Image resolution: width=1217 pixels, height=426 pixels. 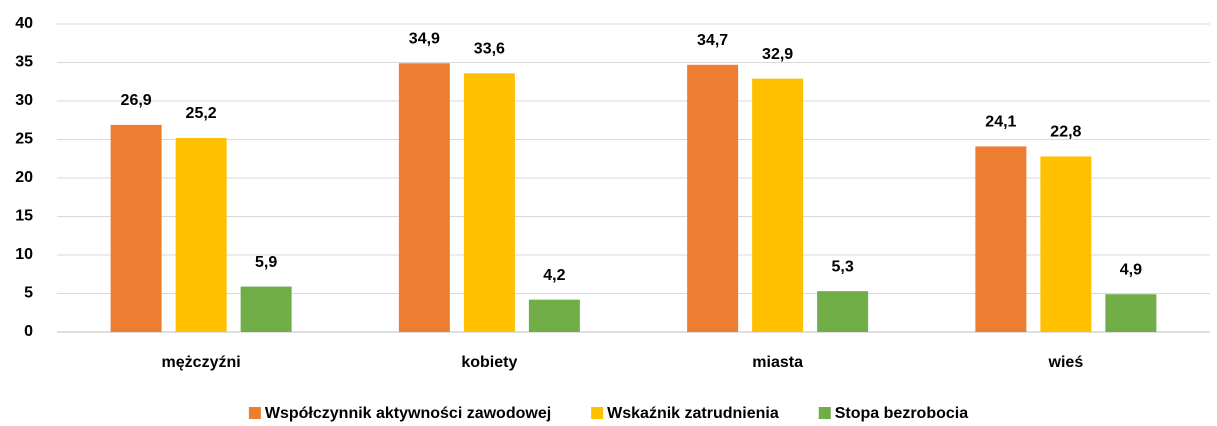 I want to click on data-label: 33,6, so click(x=489, y=48).